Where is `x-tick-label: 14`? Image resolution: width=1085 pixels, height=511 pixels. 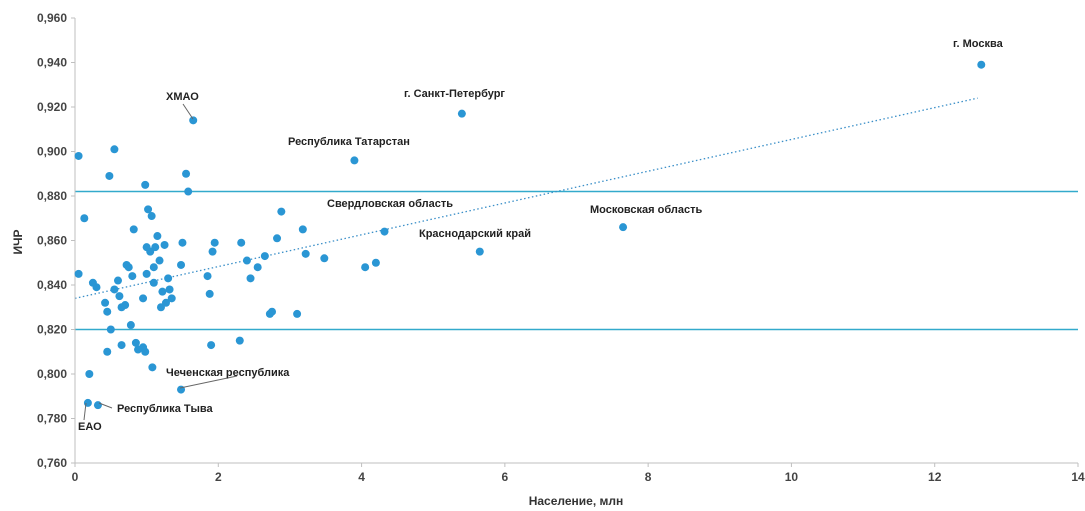
x-tick-label: 14 is located at coordinates (1078, 477).